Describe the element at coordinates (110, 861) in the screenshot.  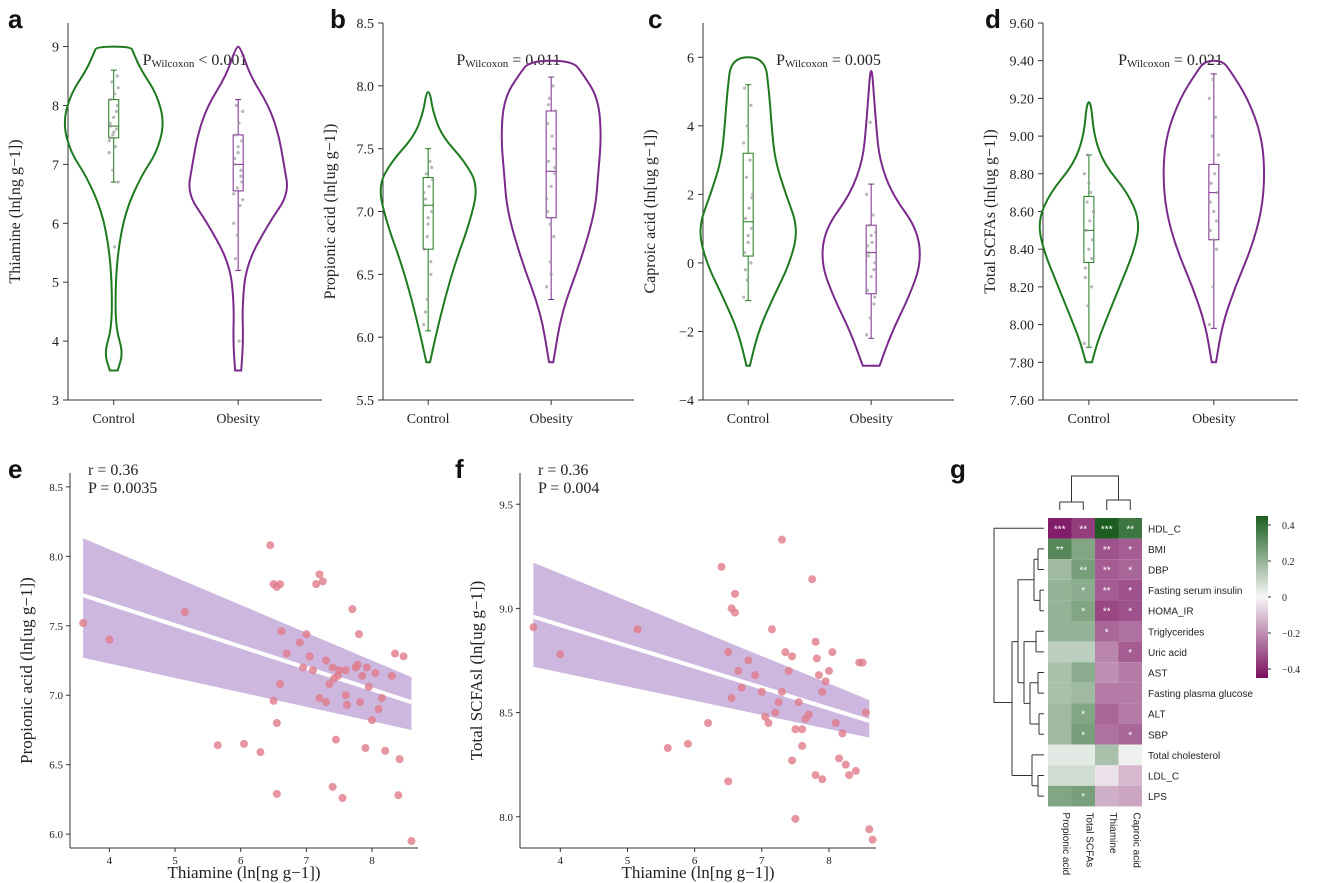
I see `x-tick-label: 4` at that location.